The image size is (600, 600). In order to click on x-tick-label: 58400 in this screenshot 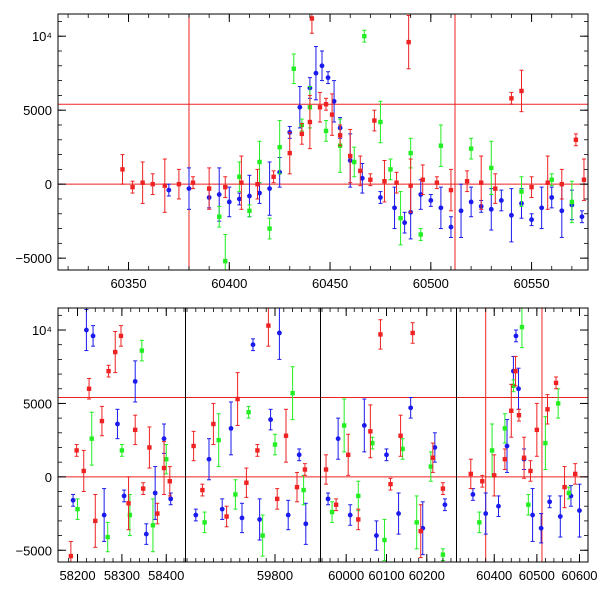, I will do `click(166, 575)`.